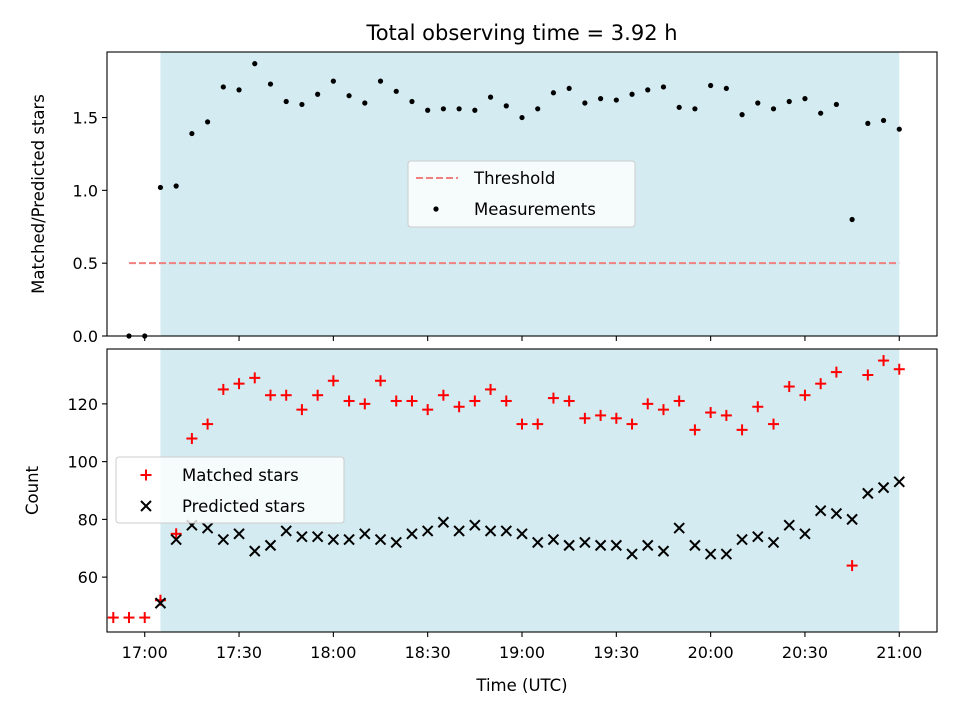  What do you see at coordinates (333, 652) in the screenshot?
I see `x-tick-label: 18:00` at bounding box center [333, 652].